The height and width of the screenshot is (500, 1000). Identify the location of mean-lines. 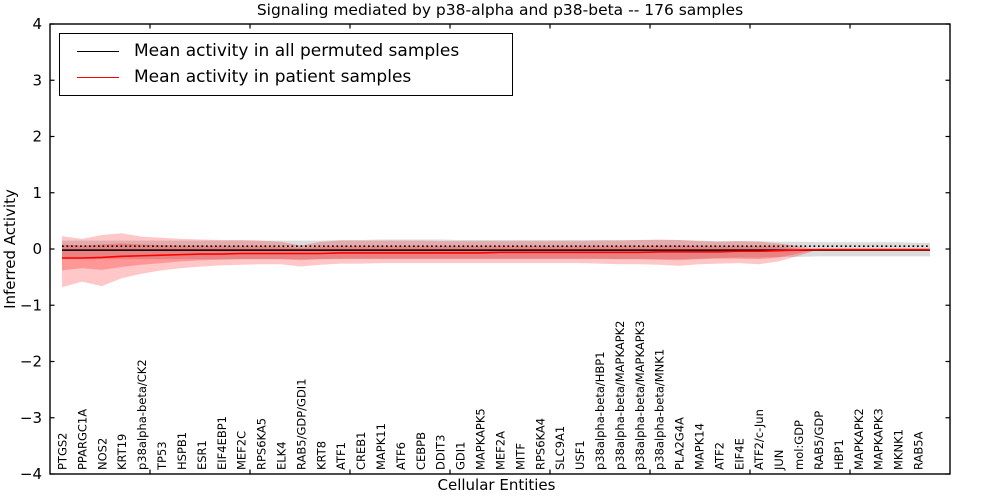
(496, 252).